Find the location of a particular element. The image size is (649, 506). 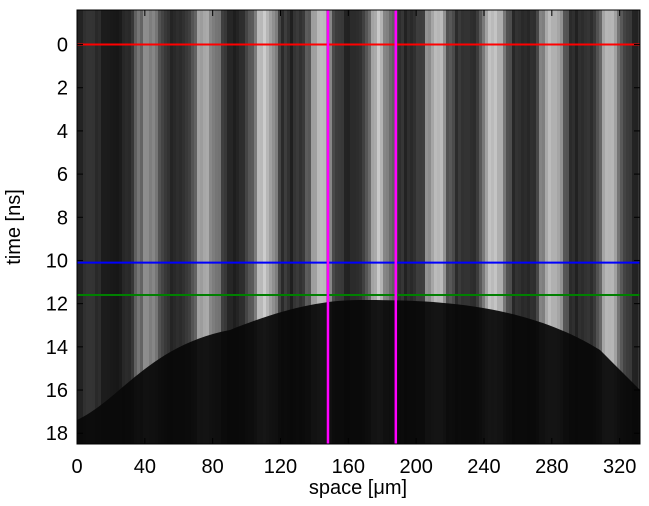

y-axis-label: time [ns] is located at coordinates (14, 227).